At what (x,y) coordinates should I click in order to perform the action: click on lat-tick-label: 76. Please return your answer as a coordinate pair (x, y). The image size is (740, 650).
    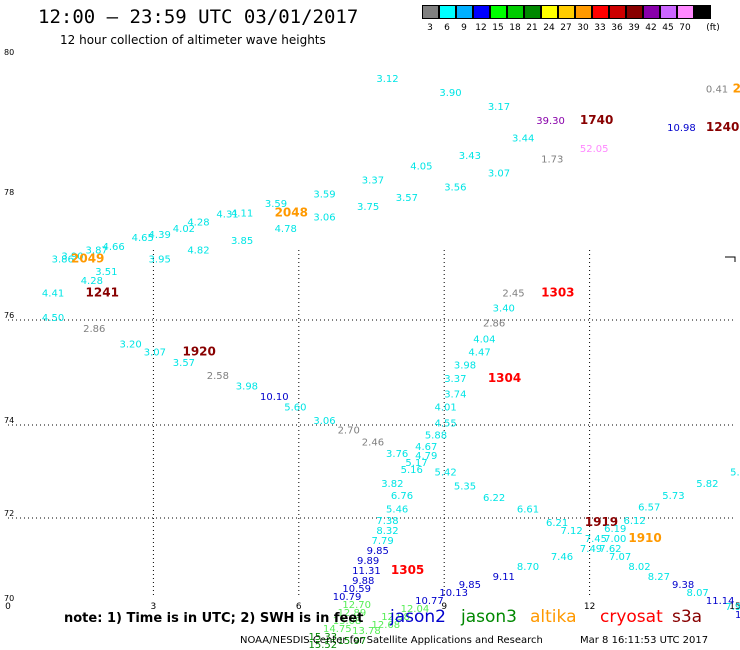
    Looking at the image, I should click on (9, 315).